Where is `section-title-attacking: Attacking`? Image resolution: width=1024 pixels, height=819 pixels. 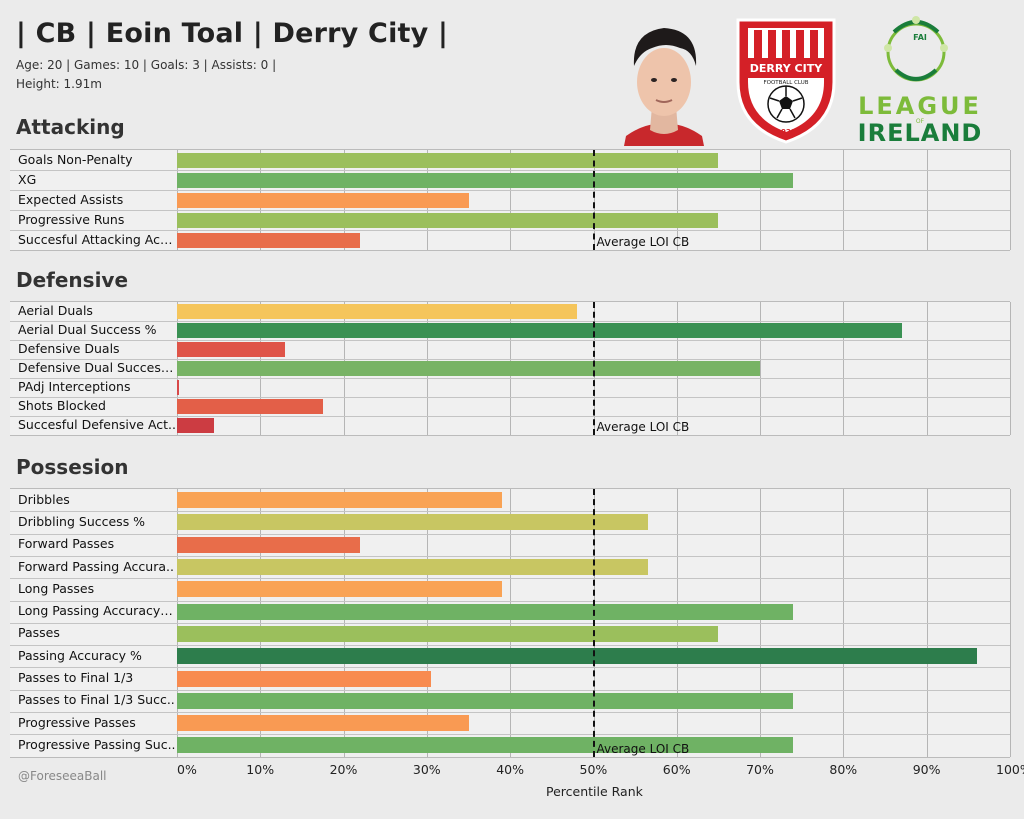
section-title-attacking: Attacking is located at coordinates (70, 127).